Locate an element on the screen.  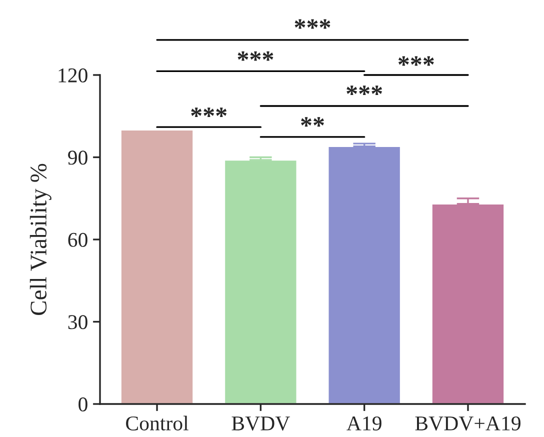
y-tick-label: 90 is located at coordinates (78, 157).